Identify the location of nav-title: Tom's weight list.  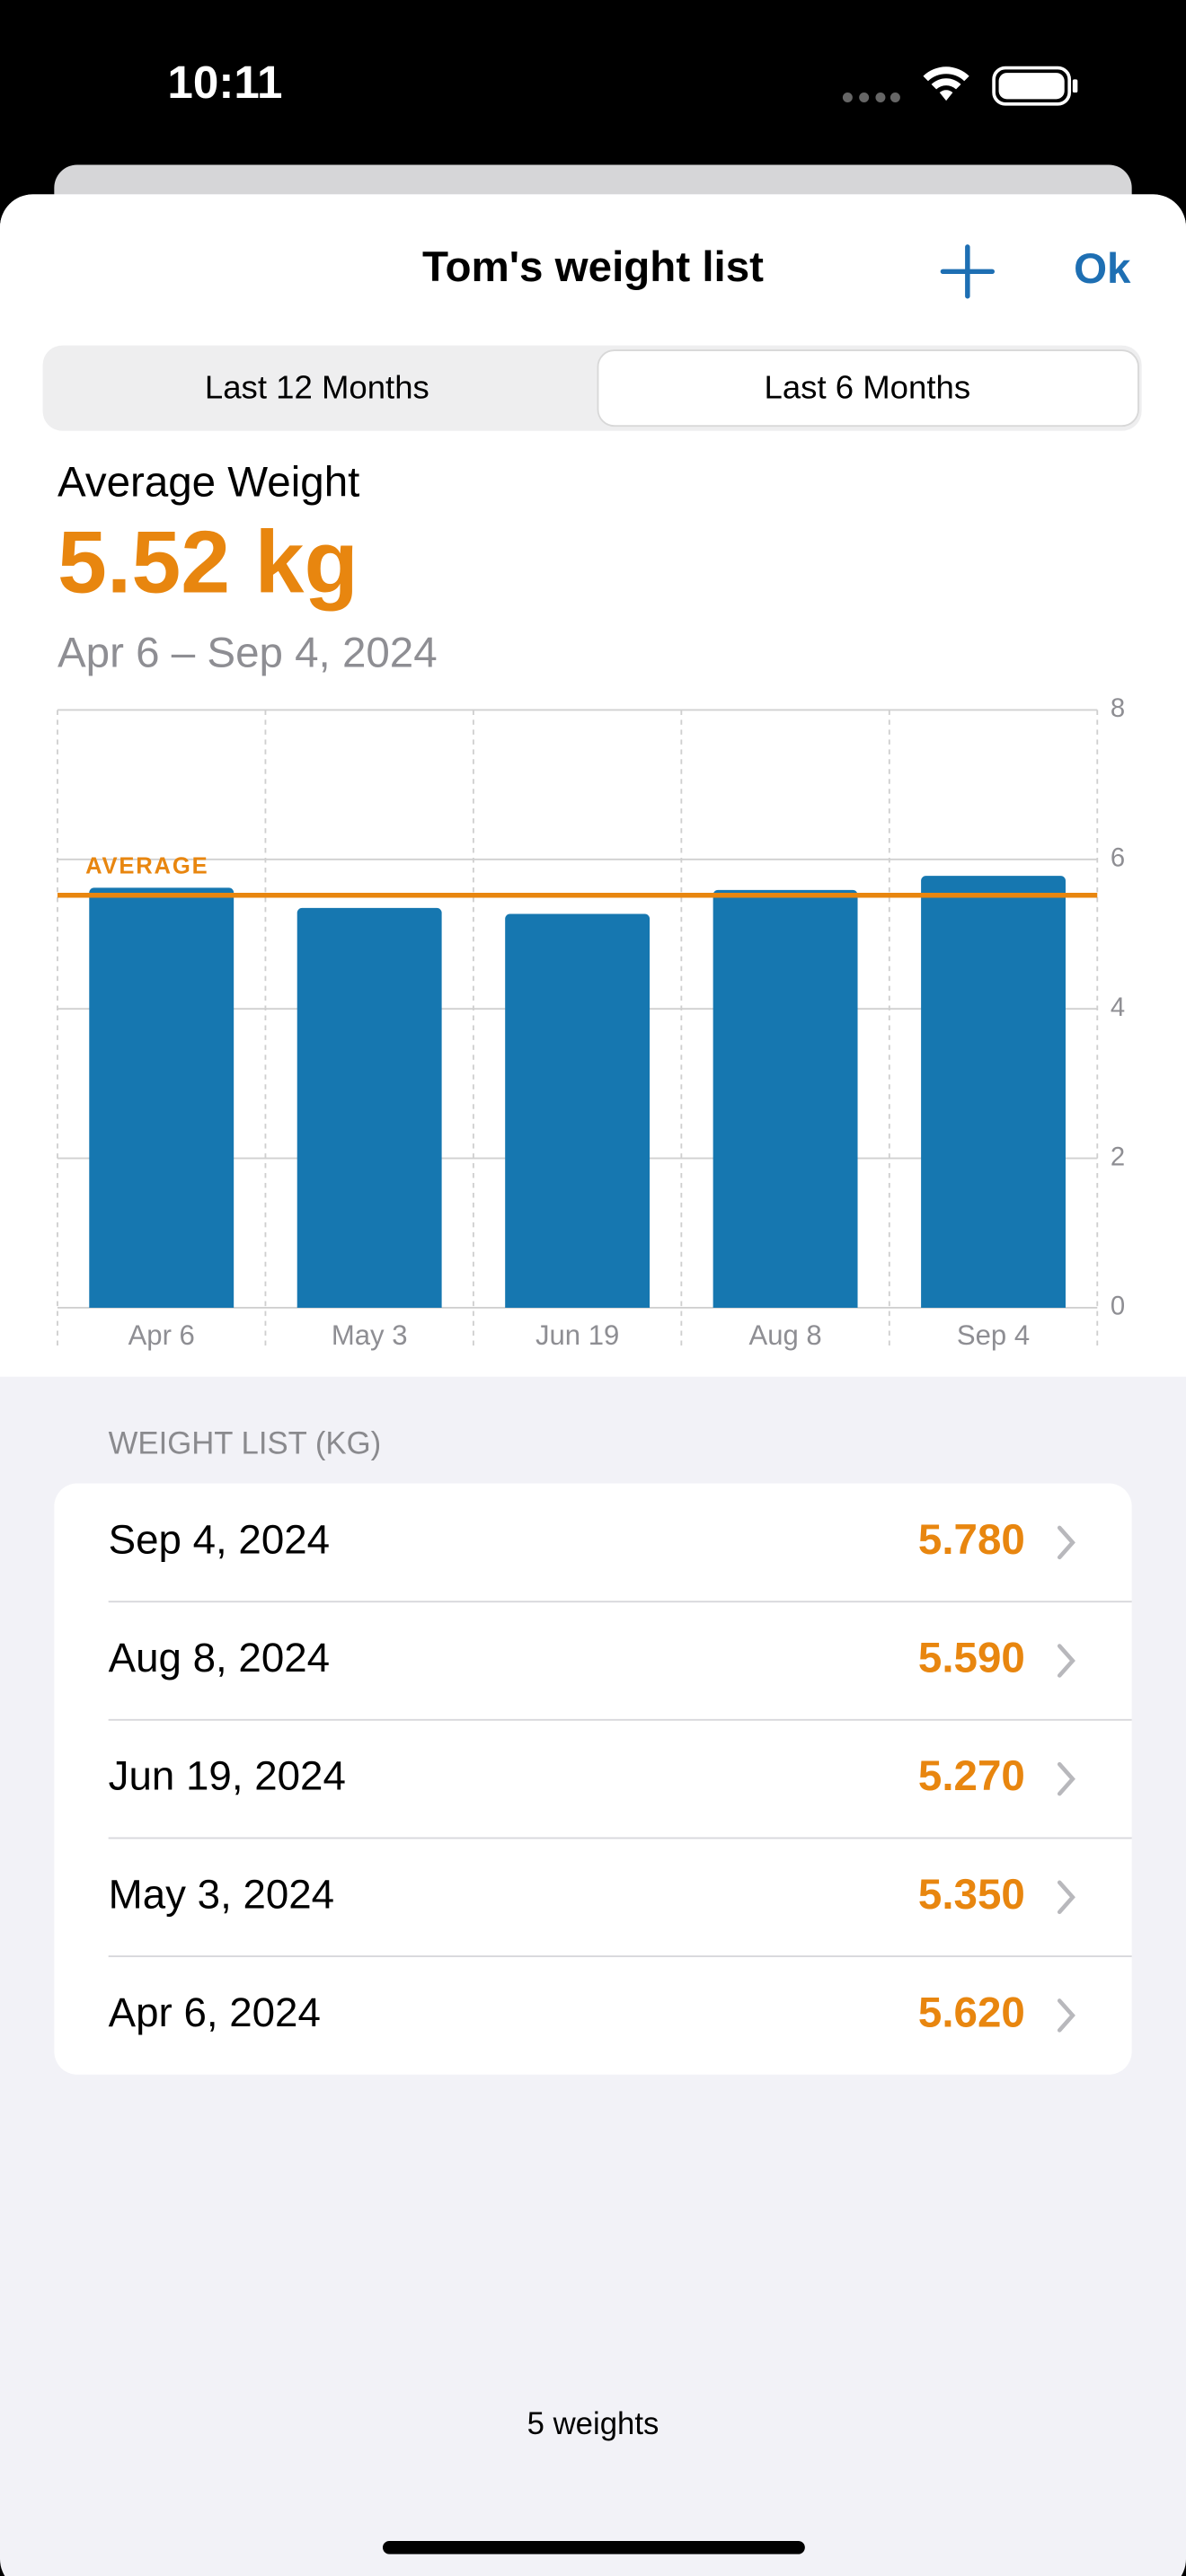
(593, 267).